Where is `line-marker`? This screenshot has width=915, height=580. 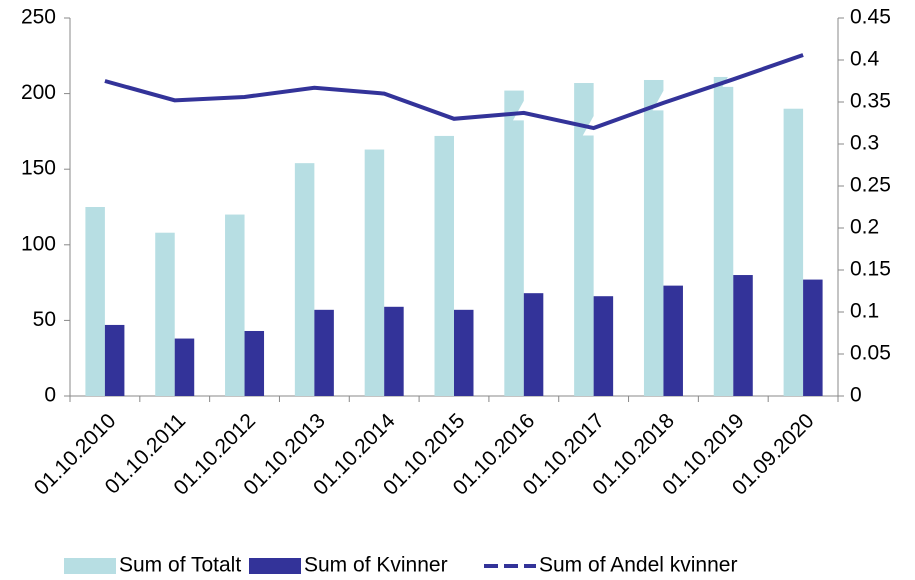
line-marker is located at coordinates (105, 78).